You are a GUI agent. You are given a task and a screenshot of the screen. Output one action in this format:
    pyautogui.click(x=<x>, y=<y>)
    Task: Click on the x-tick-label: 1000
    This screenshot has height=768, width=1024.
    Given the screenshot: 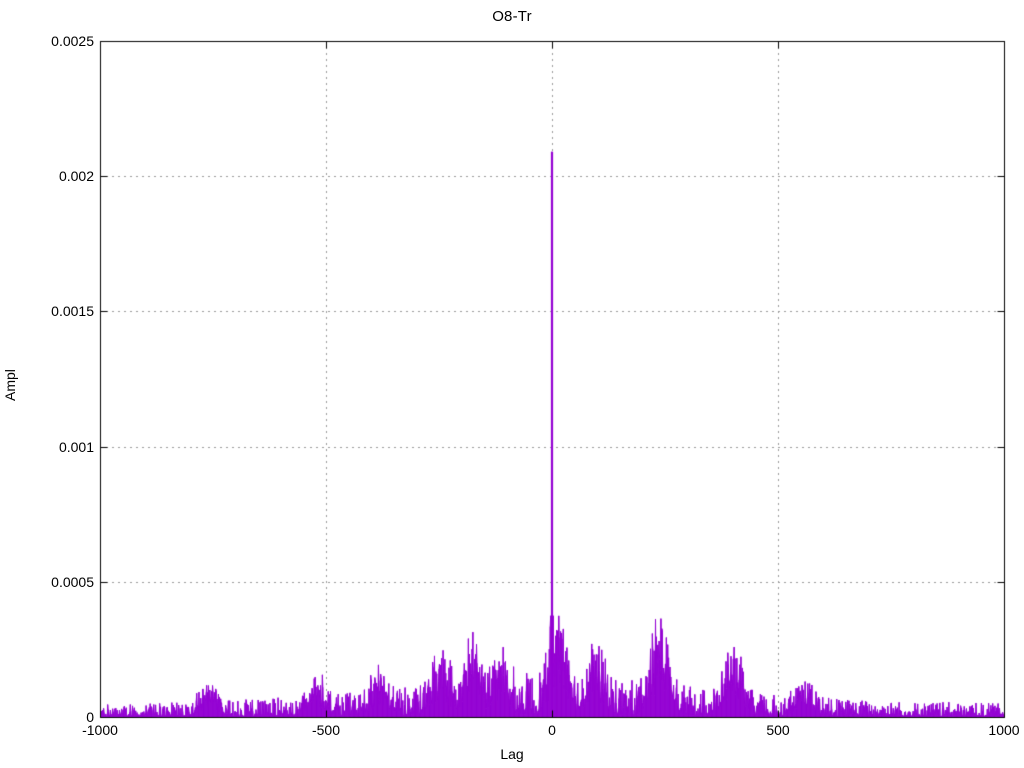 What is the action you would take?
    pyautogui.click(x=1004, y=730)
    